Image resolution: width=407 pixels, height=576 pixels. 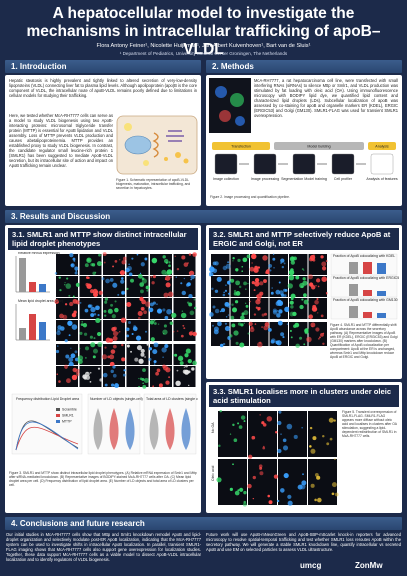 I want to click on stage-label: Analysis, so click(x=382, y=147).